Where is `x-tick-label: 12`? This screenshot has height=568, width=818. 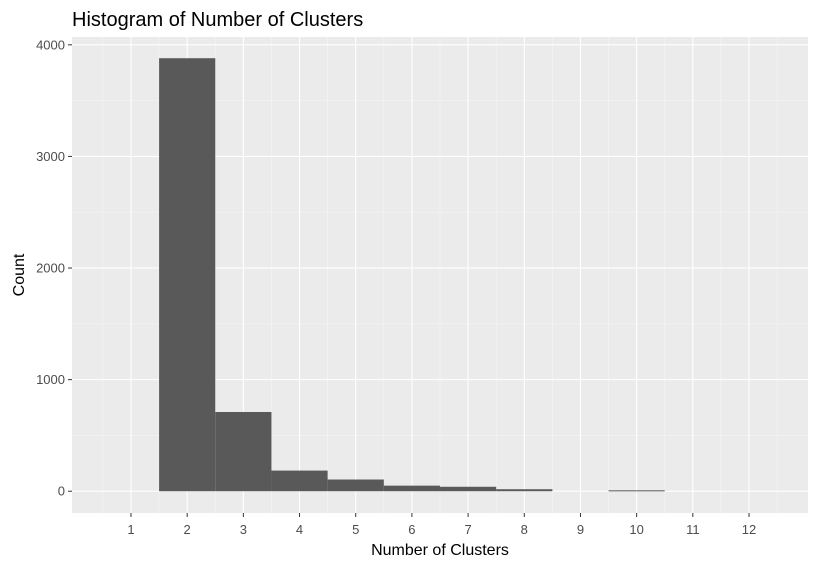
x-tick-label: 12 is located at coordinates (749, 529).